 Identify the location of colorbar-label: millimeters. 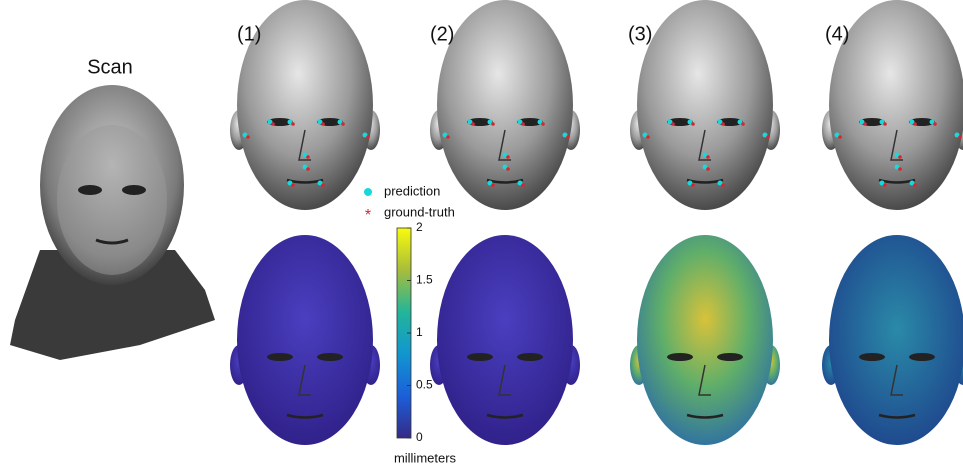
(425, 457).